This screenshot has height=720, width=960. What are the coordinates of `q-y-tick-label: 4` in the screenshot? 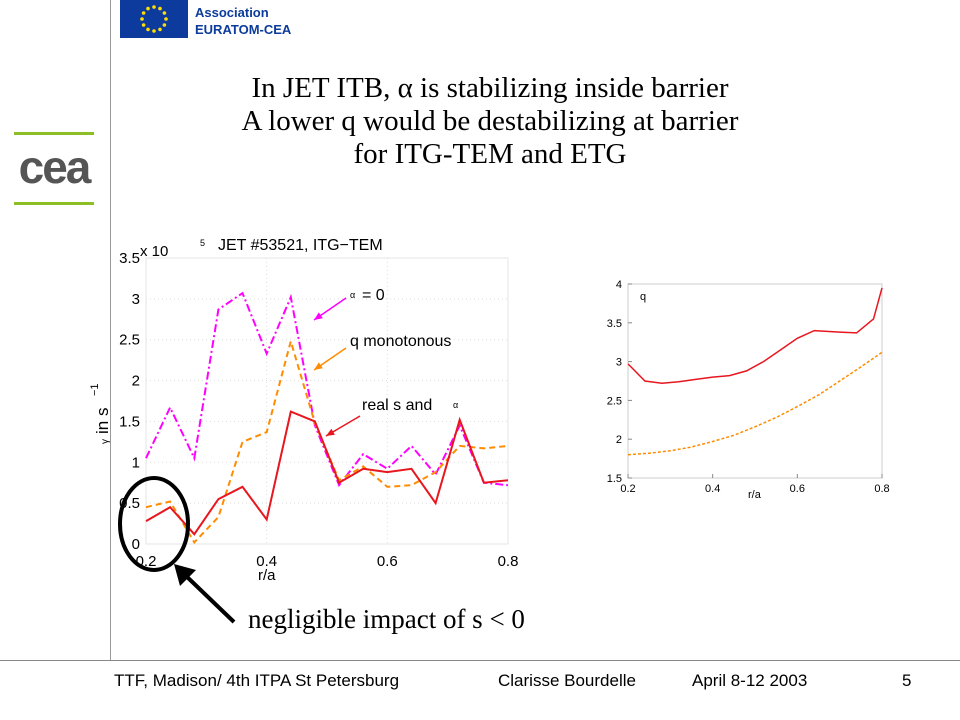 It's located at (619, 285).